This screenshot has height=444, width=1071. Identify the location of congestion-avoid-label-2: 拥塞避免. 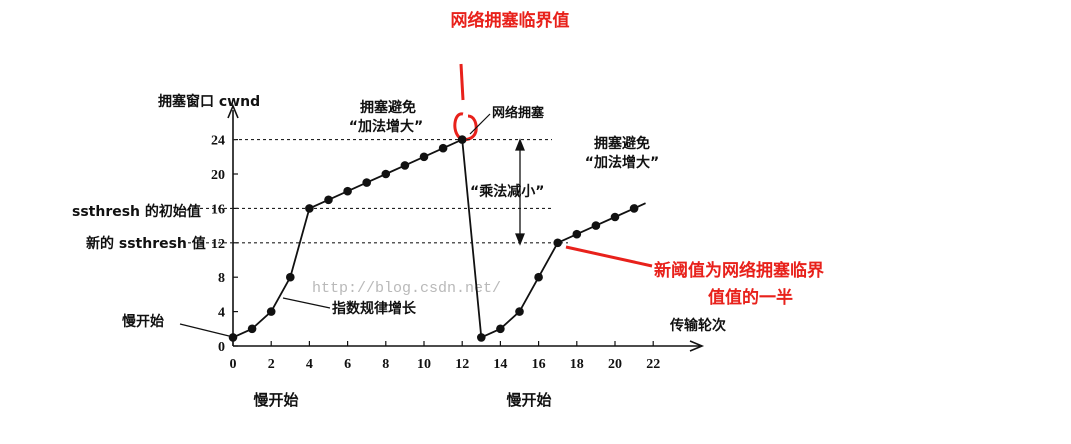
(622, 143).